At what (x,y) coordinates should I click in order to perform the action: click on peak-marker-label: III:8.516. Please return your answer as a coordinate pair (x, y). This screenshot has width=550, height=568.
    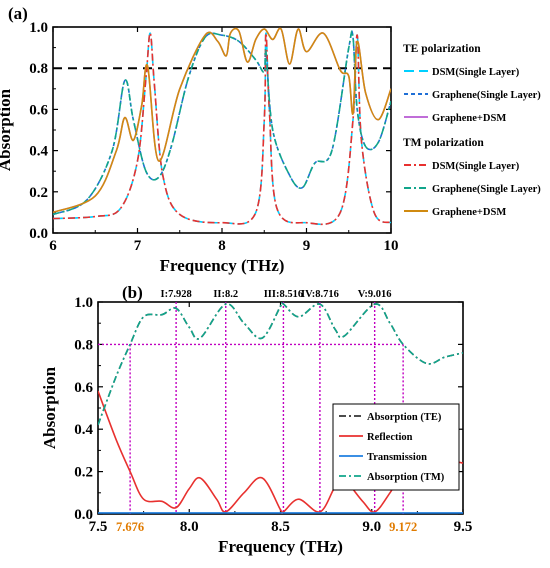
    Looking at the image, I should click on (283, 294).